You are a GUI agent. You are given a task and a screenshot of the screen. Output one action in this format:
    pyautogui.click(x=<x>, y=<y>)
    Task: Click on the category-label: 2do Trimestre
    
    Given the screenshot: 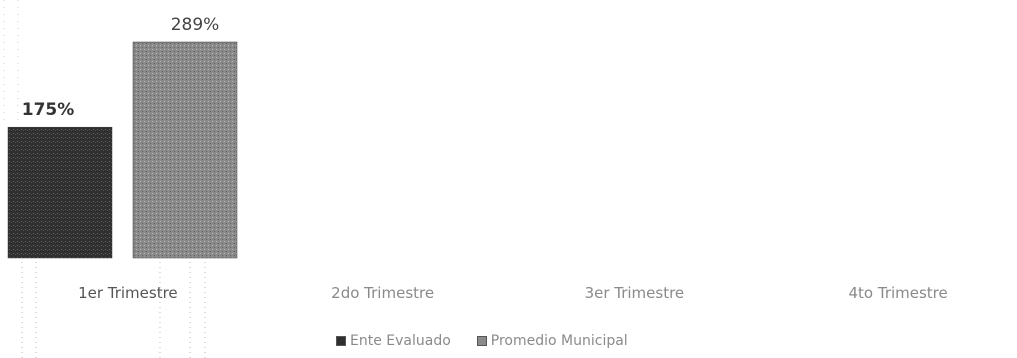 What is the action you would take?
    pyautogui.click(x=382, y=293)
    